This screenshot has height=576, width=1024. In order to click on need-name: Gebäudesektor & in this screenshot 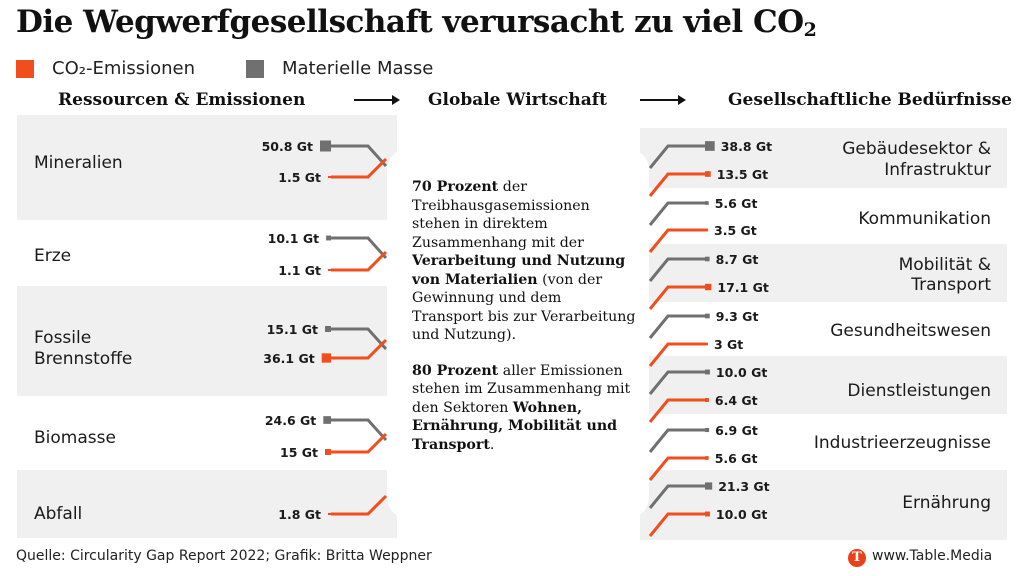, I will do `click(916, 149)`.